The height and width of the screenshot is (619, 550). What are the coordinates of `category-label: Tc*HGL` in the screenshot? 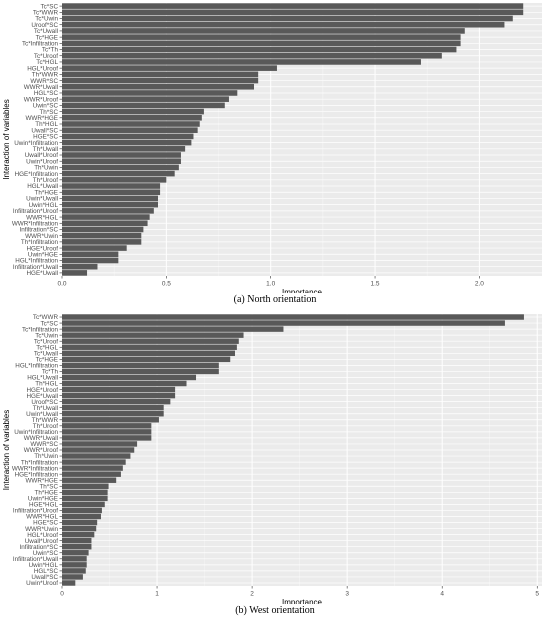 It's located at (47, 62).